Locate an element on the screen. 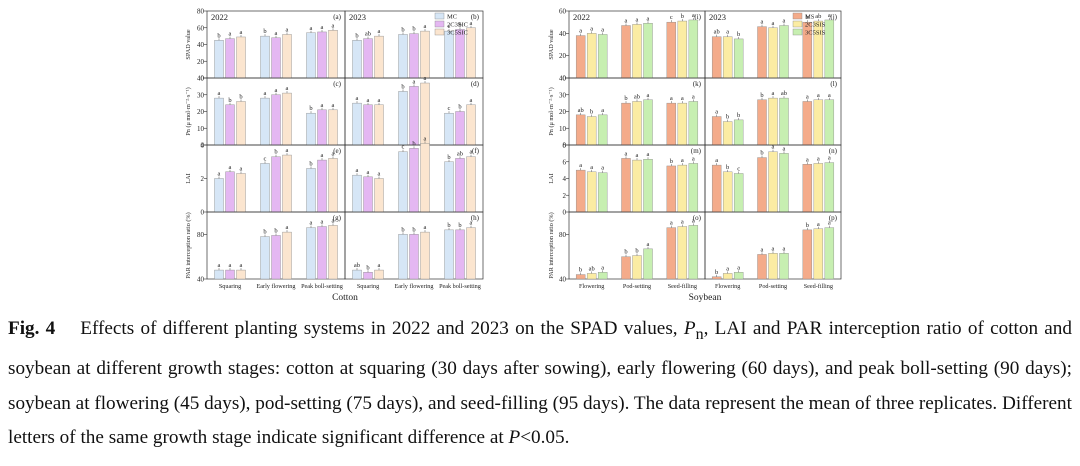  caption-pn-sub: n is located at coordinates (699, 334).